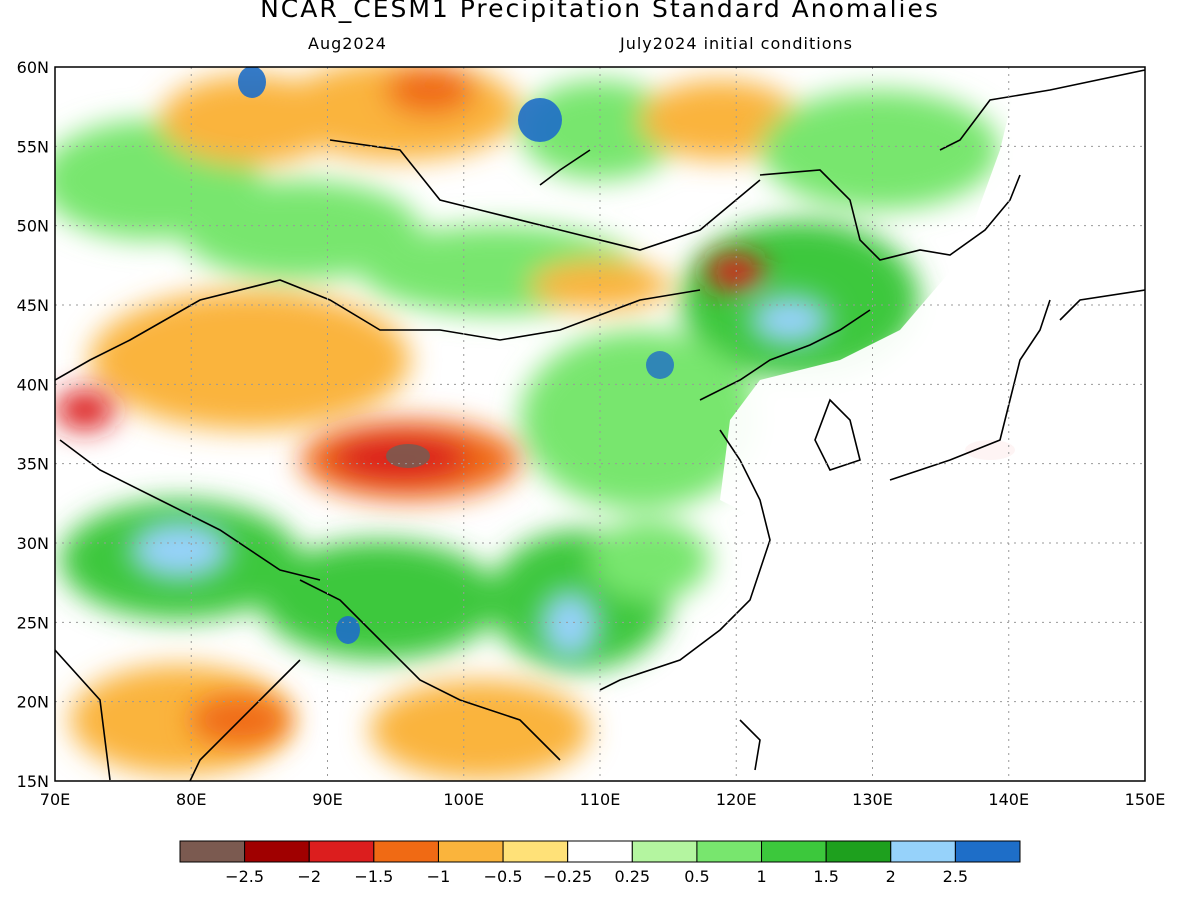 Image resolution: width=1200 pixels, height=900 pixels. Describe the element at coordinates (872, 799) in the screenshot. I see `lon-tick-label: 130E` at that location.